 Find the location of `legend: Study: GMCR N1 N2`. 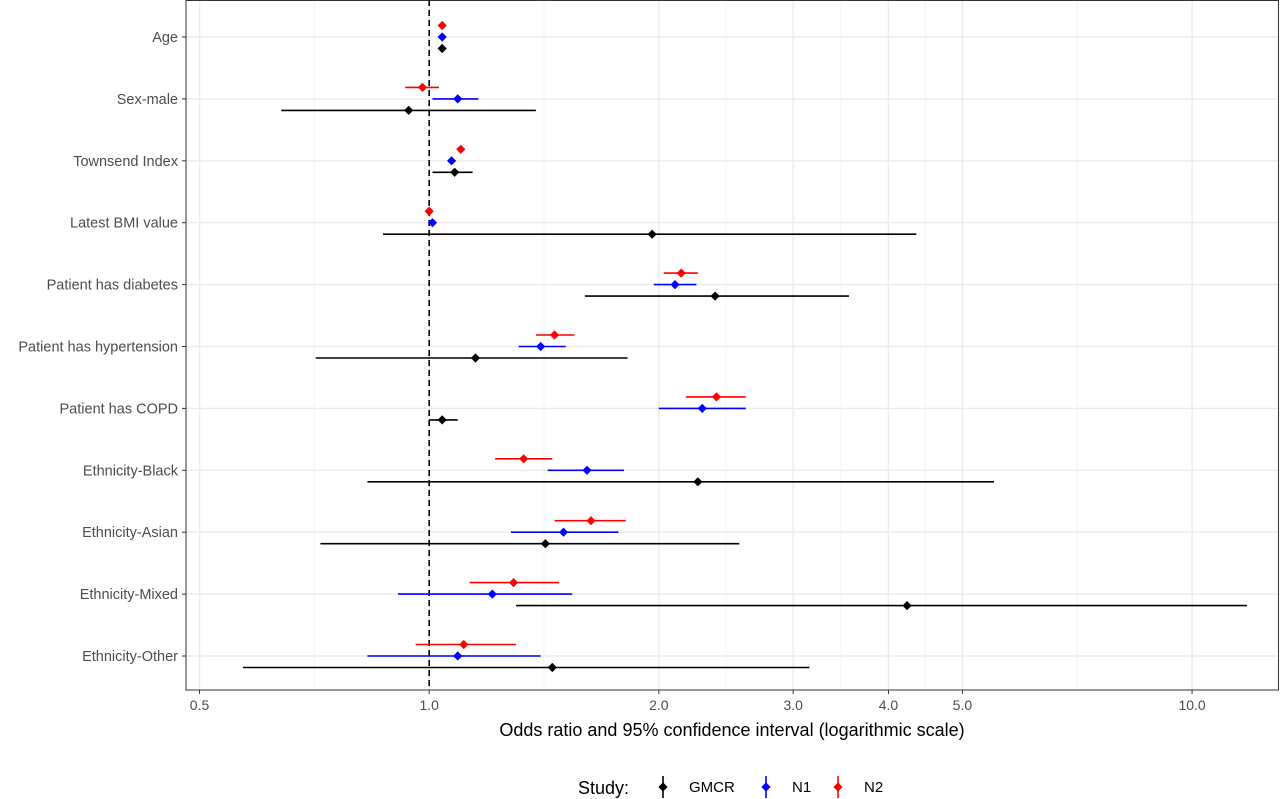

legend: Study: GMCR N1 N2 is located at coordinates (730, 787).